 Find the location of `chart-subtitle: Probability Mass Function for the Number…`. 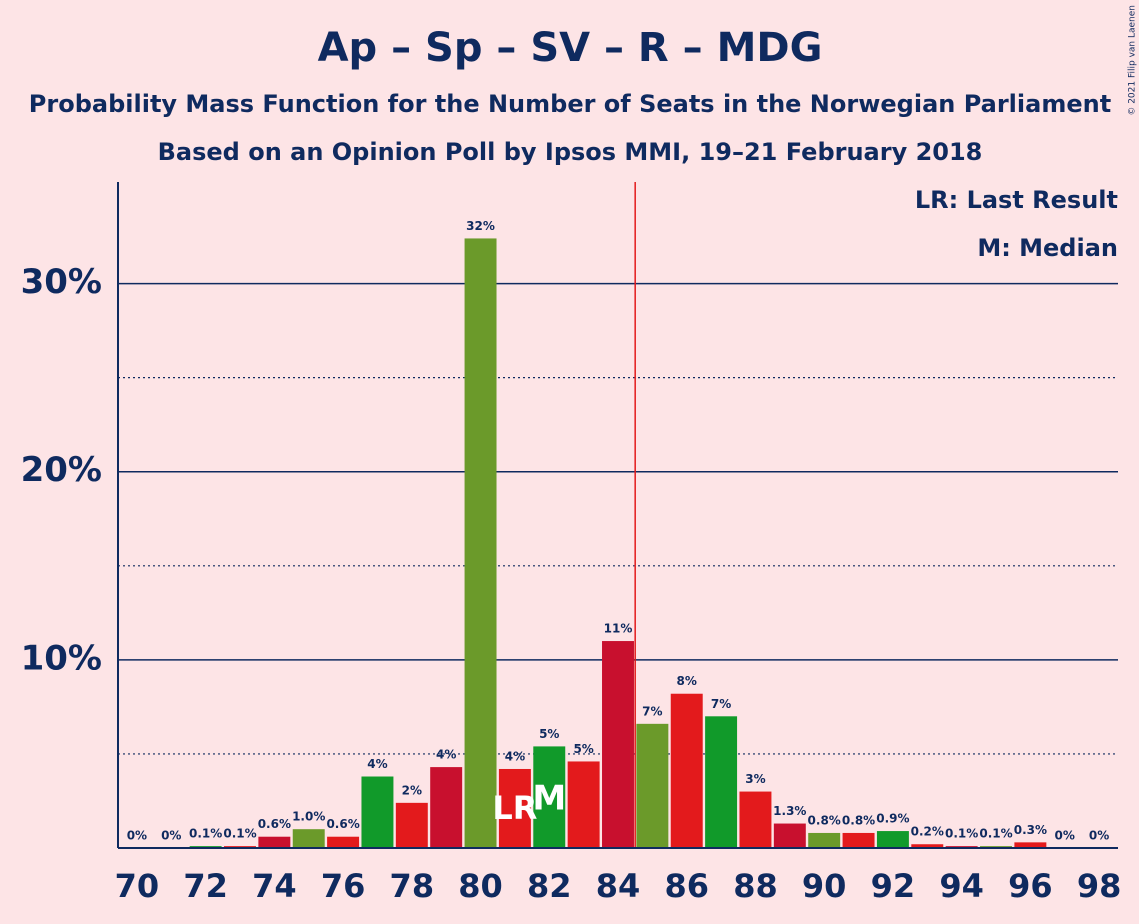

chart-subtitle: Probability Mass Function for the Number… is located at coordinates (570, 104).